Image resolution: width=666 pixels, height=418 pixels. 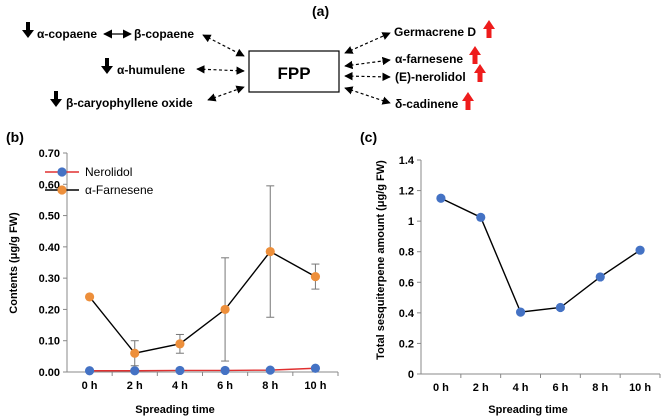 I want to click on y-axis-label: Contents (μg/g FW), so click(x=14, y=263).